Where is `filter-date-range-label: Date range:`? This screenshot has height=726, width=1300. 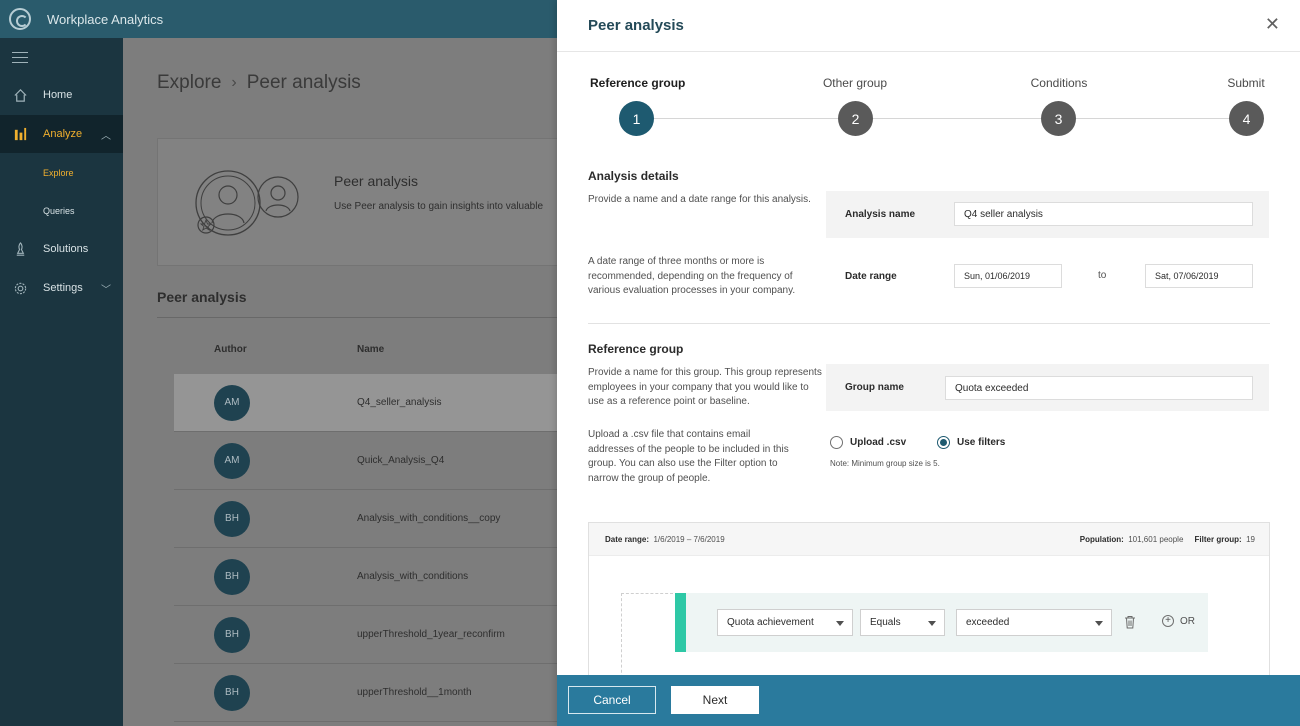
filter-date-range-label: Date range: is located at coordinates (627, 539).